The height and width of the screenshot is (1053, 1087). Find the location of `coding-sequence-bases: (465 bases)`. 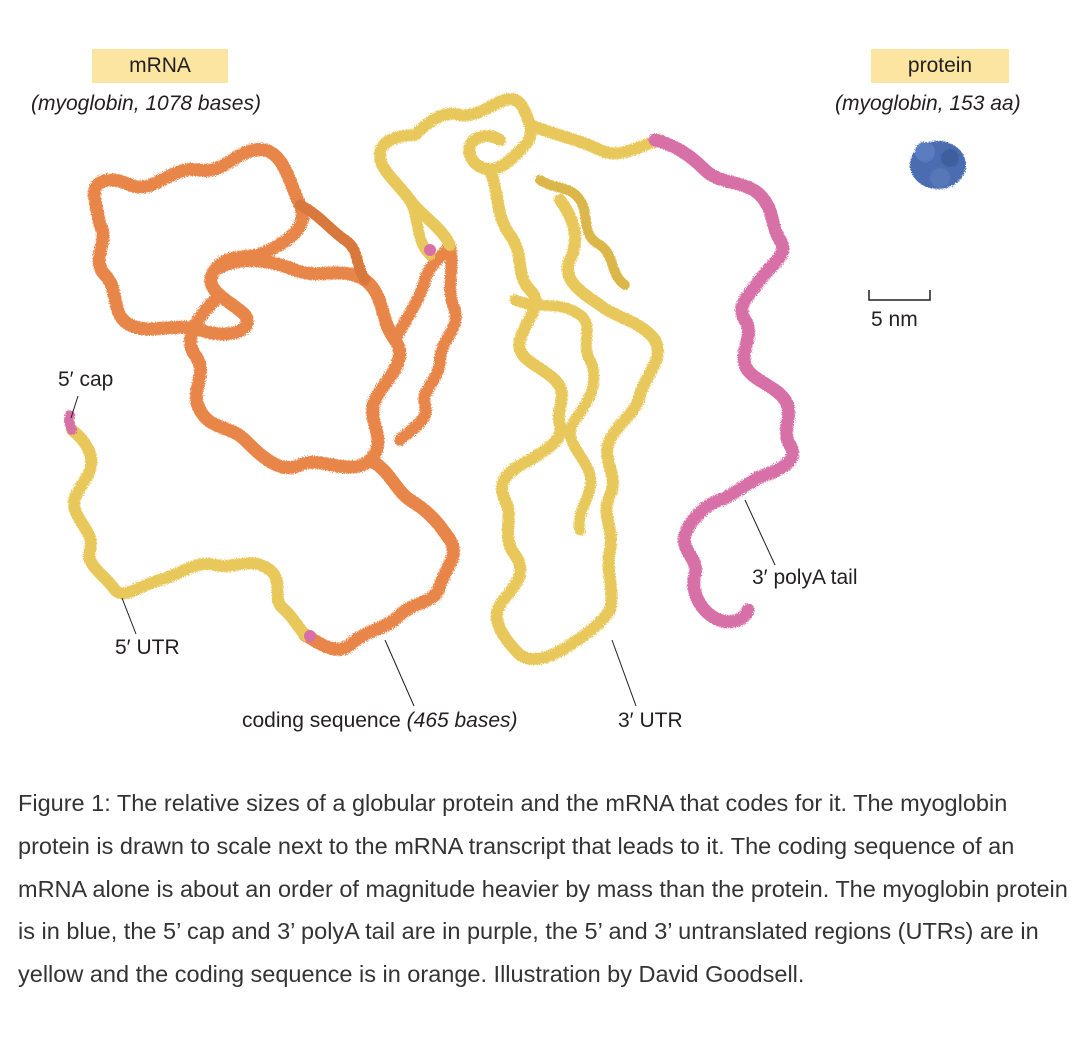

coding-sequence-bases: (465 bases) is located at coordinates (462, 720).